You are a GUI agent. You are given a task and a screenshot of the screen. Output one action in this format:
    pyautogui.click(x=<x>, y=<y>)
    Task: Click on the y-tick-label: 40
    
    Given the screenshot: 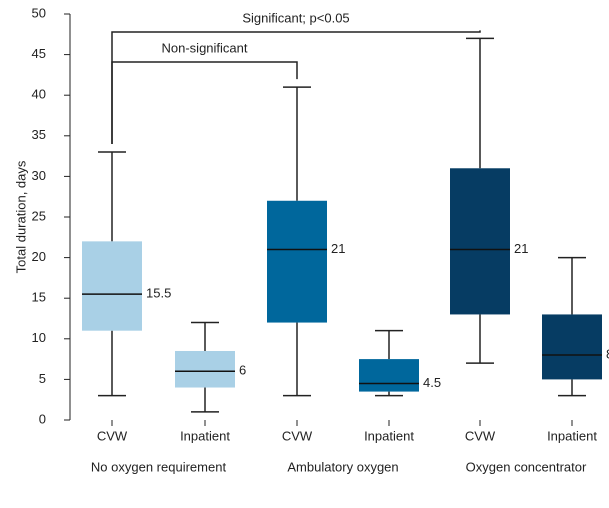 What is the action you would take?
    pyautogui.click(x=39, y=94)
    